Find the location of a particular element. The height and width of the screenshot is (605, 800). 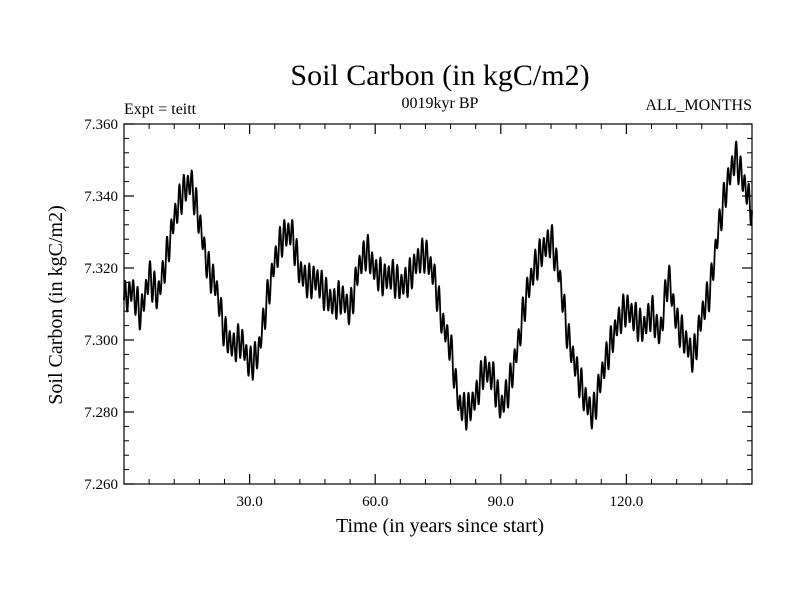

y-axis-label: Soil Carbon (in kgC/m2) is located at coordinates (56, 304).